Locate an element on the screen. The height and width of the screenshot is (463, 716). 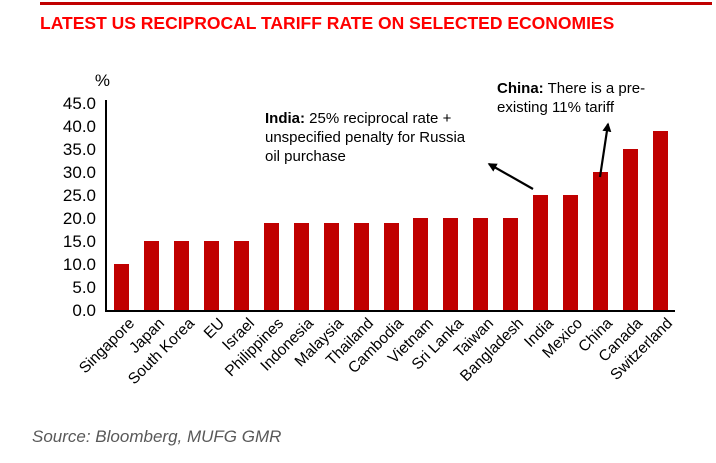
top-rule is located at coordinates (376, 3).